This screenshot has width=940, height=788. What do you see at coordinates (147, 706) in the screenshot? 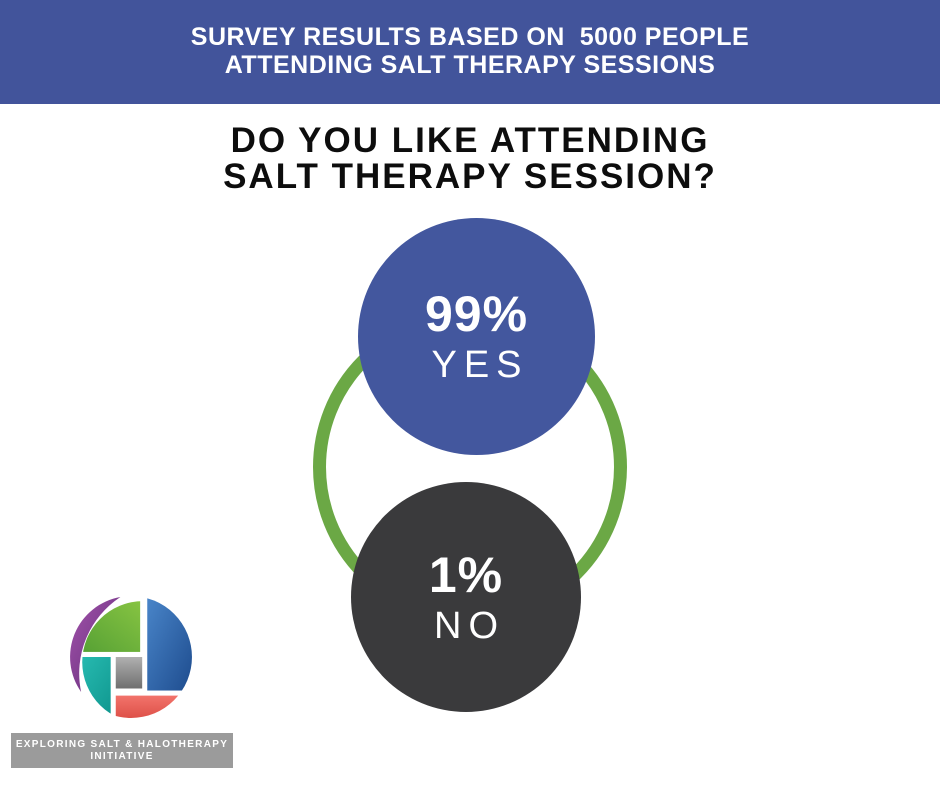
I see `logo-red-segment` at bounding box center [147, 706].